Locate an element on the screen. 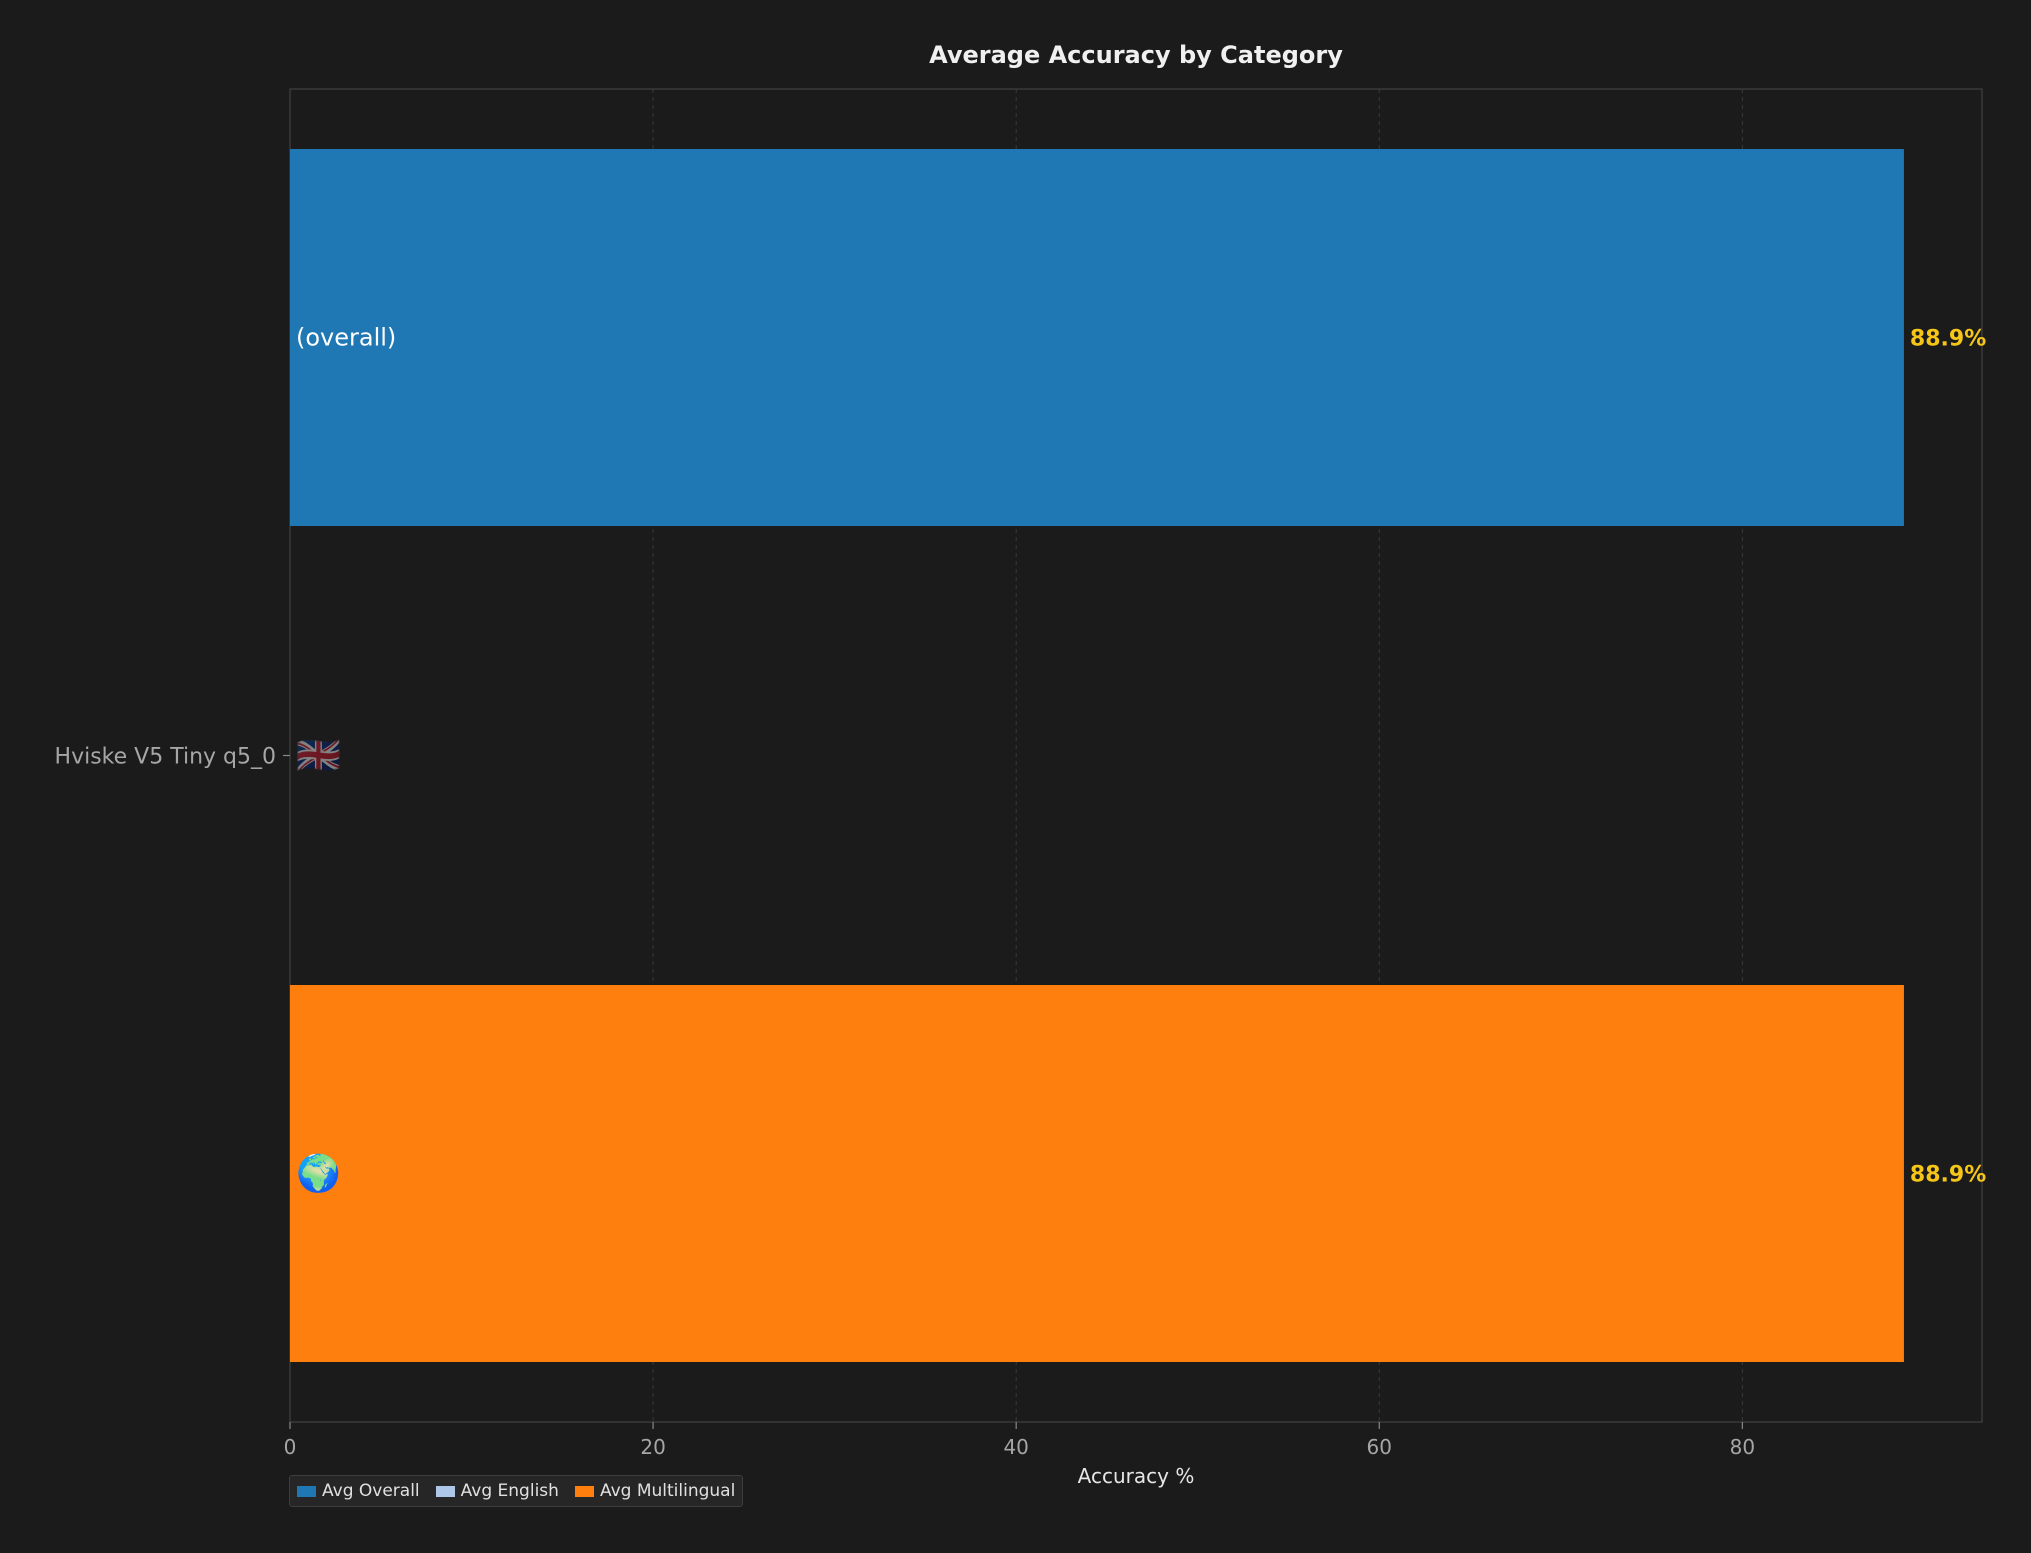 The width and height of the screenshot is (2031, 1553). y-ticks: Hviske V5 Tiny q5_0 is located at coordinates (172, 757).